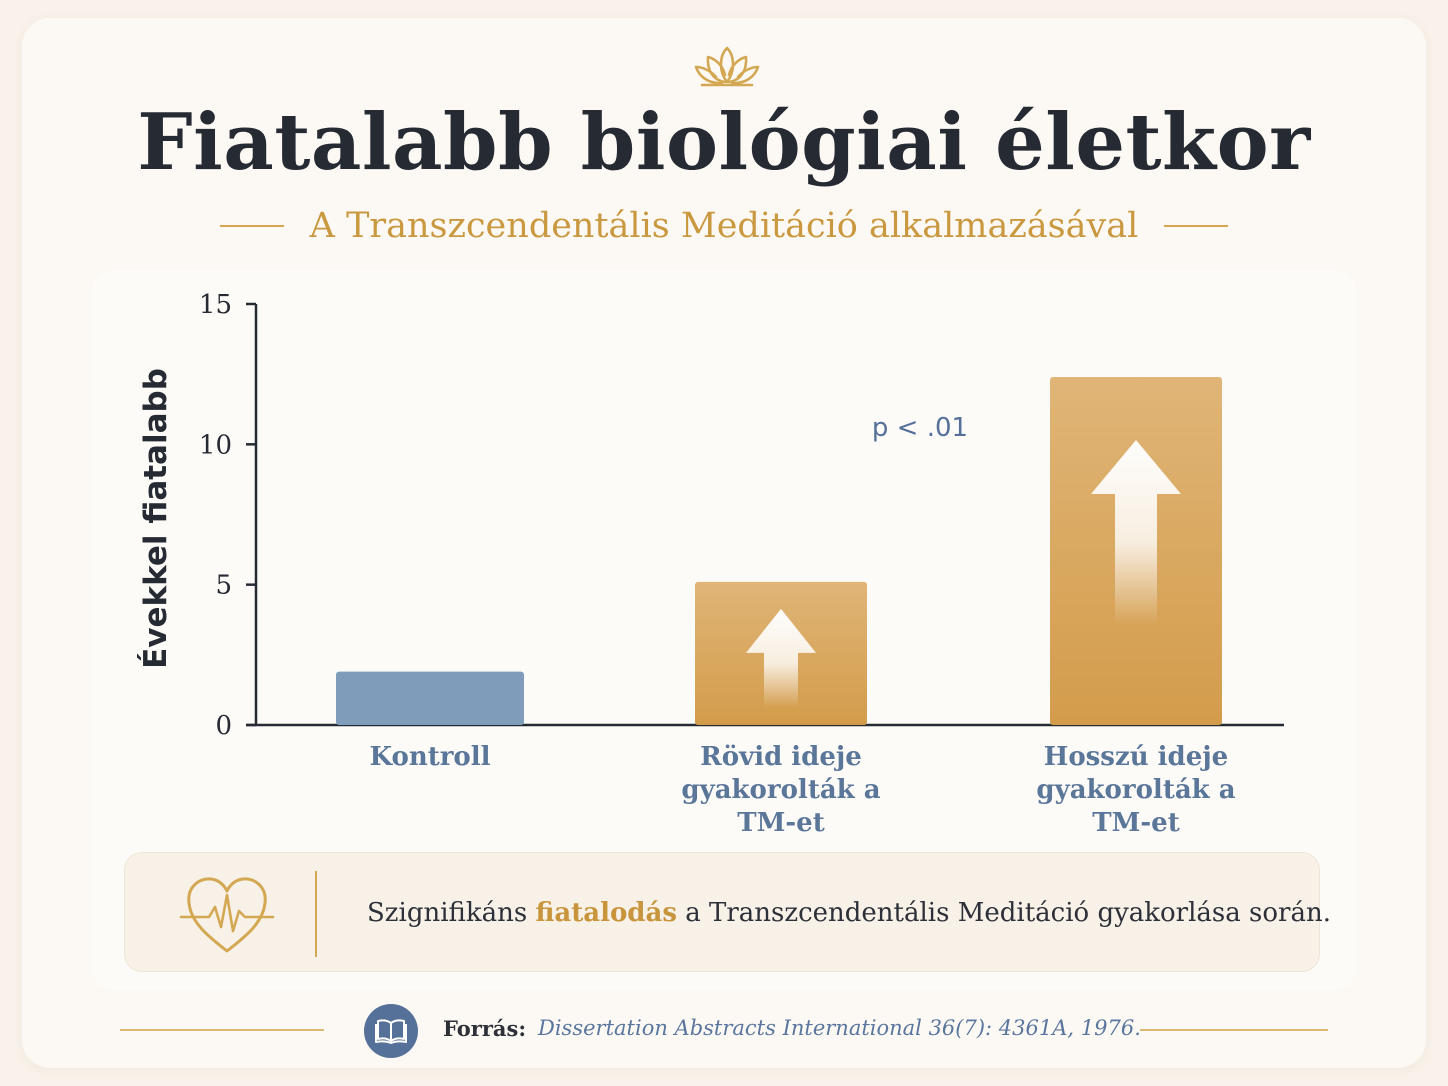 This screenshot has width=1448, height=1086. I want to click on x-tick-label: Kontroll, so click(429, 757).